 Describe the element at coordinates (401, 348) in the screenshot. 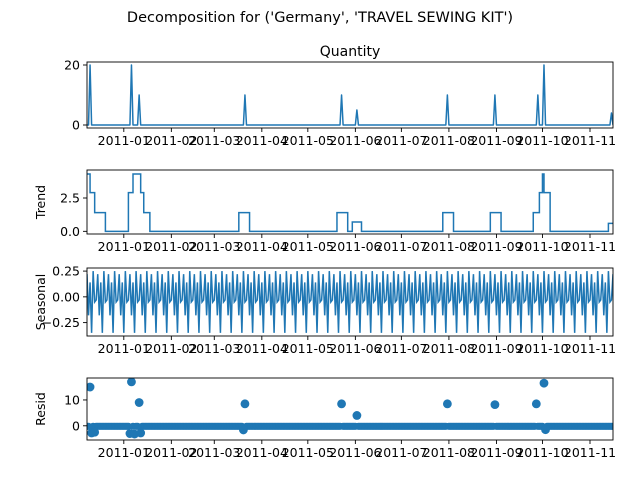

I see `seasonal-x-tick-label: 2011-07` at that location.